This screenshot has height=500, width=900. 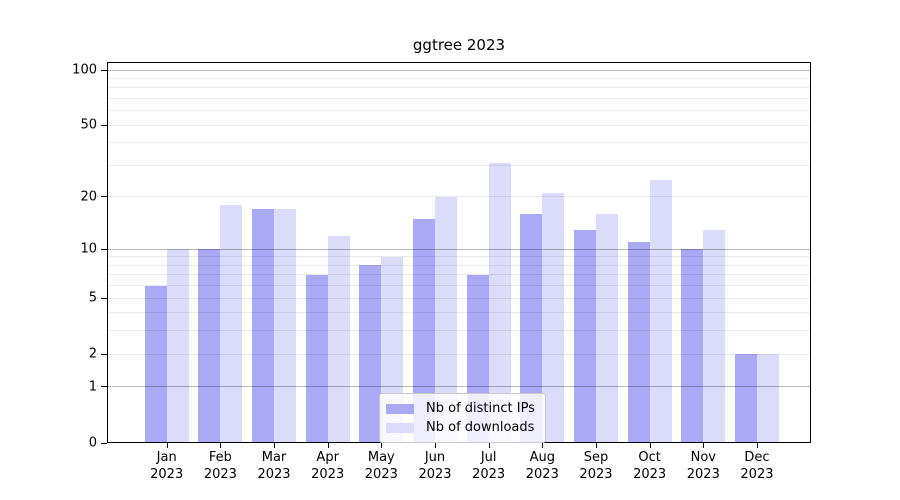 What do you see at coordinates (155, 364) in the screenshot?
I see `bar-jan-distinct-ips` at bounding box center [155, 364].